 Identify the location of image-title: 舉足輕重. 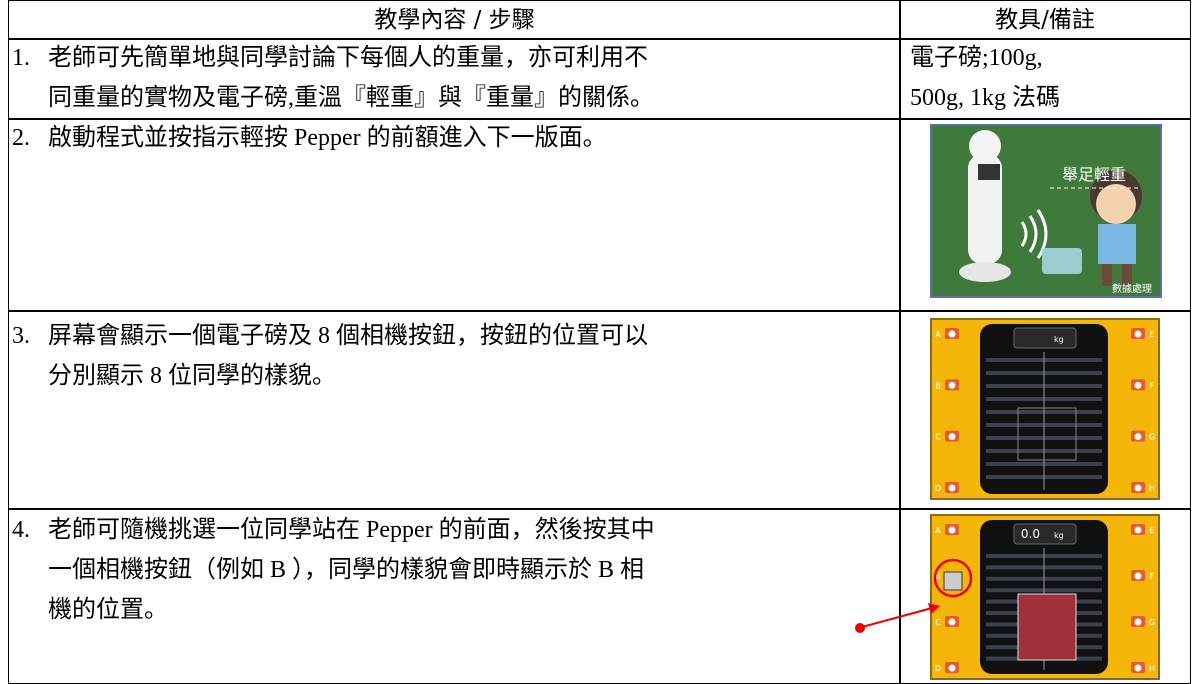
(1094, 174).